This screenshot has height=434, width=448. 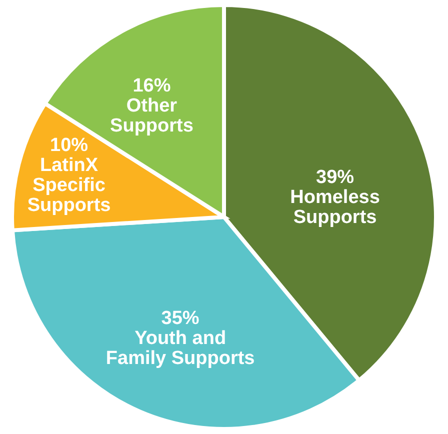 What do you see at coordinates (335, 207) in the screenshot?
I see `slice-label: Homeless Supports` at bounding box center [335, 207].